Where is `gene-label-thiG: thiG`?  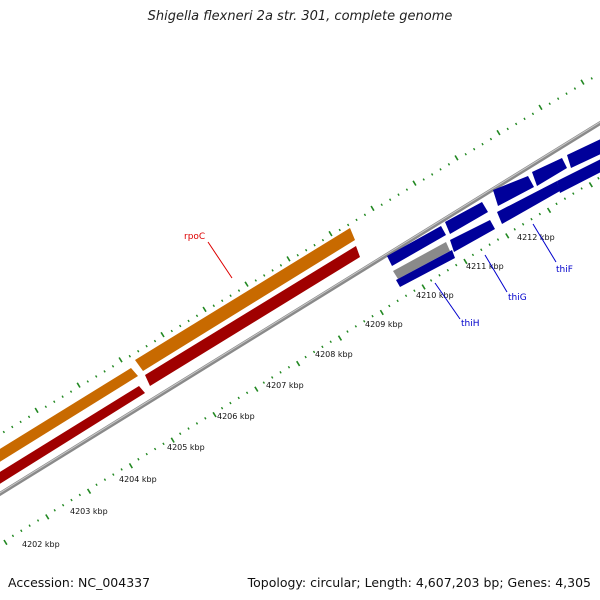 gene-label-thiG: thiG is located at coordinates (517, 298).